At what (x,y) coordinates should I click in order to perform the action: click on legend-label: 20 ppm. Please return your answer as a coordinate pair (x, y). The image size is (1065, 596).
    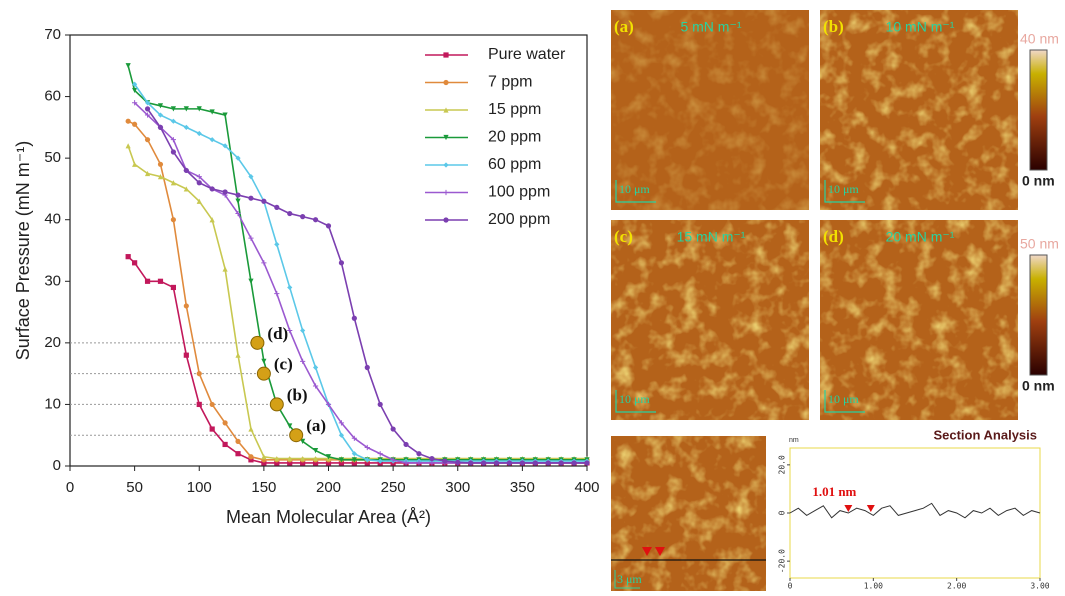
    Looking at the image, I should click on (514, 137).